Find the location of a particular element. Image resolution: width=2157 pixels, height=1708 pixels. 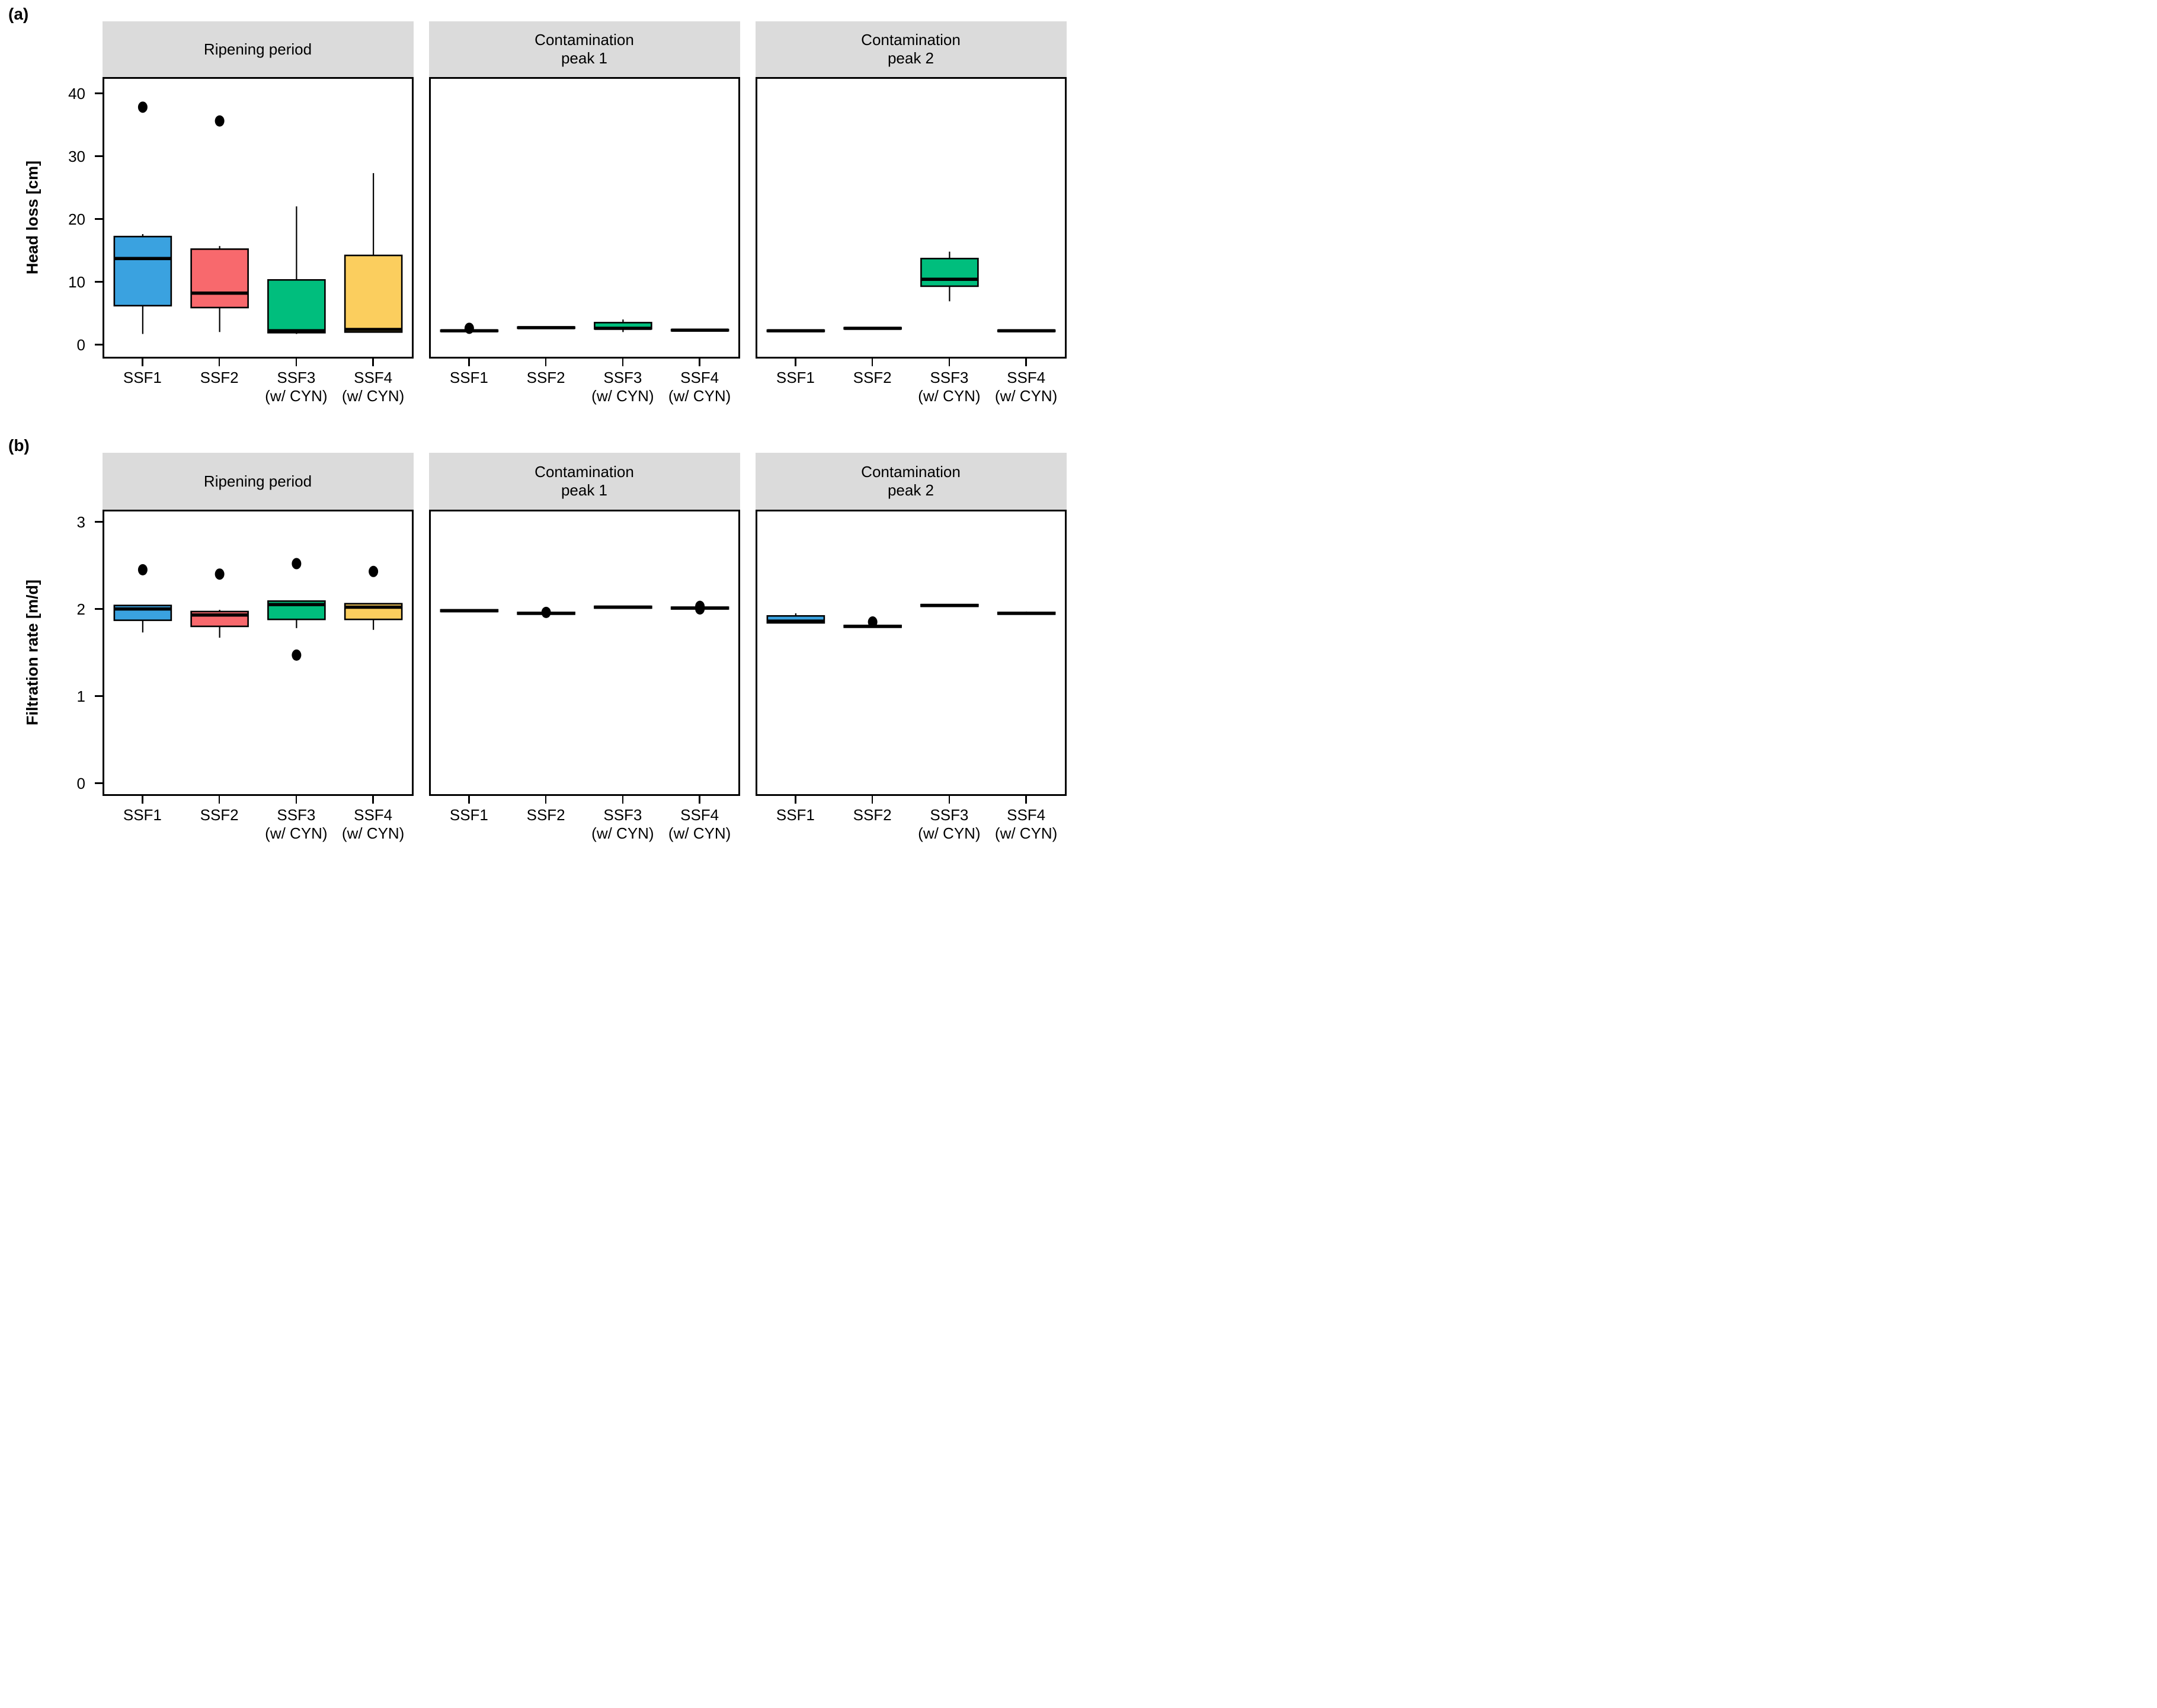

y-tick-label: 2 is located at coordinates (80, 609).